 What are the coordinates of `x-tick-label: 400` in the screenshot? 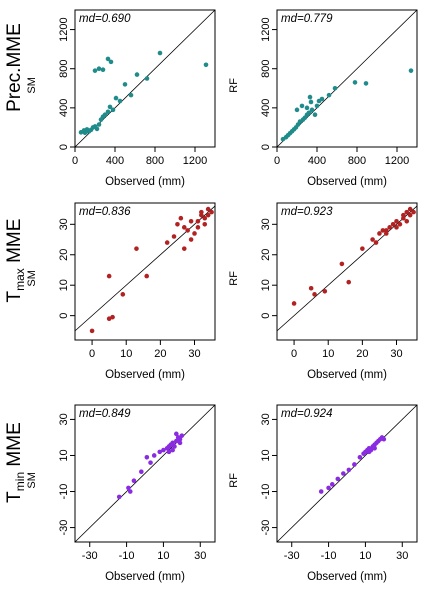 It's located at (115, 161).